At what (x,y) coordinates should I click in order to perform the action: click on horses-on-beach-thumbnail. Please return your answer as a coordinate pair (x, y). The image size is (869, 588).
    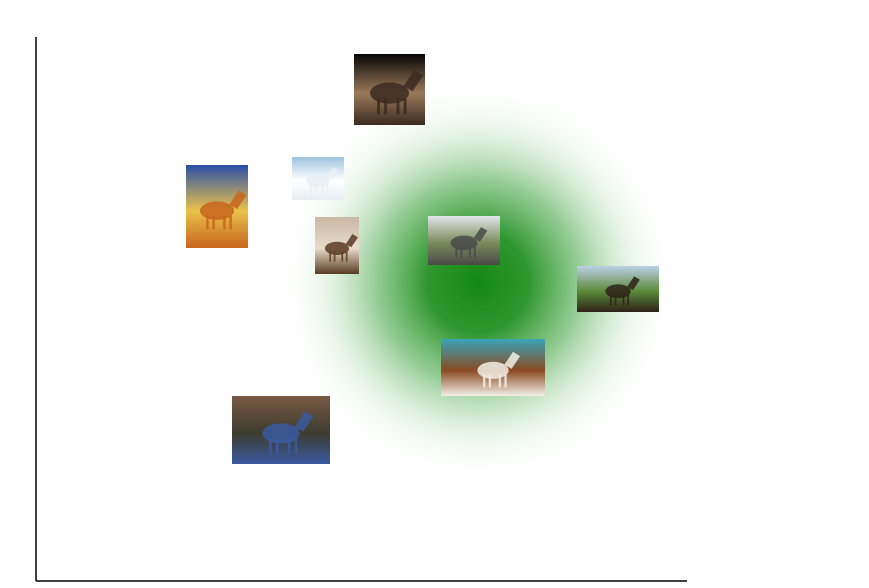
    Looking at the image, I should click on (493, 367).